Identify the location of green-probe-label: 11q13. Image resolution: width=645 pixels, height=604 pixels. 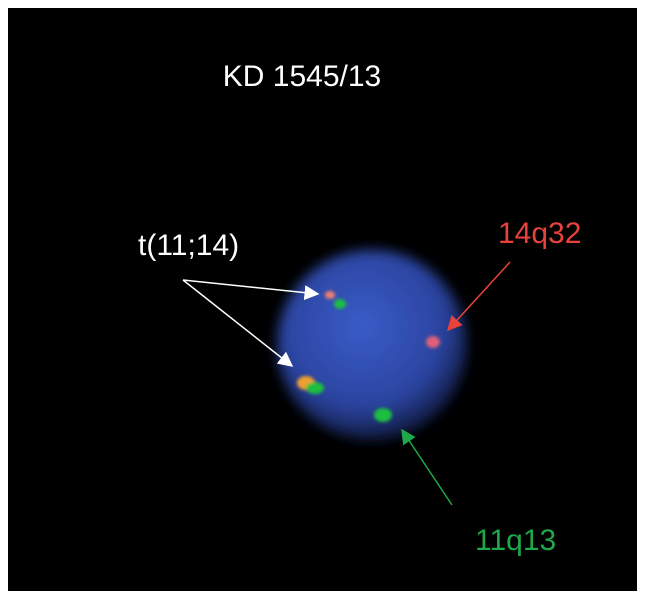
(515, 540).